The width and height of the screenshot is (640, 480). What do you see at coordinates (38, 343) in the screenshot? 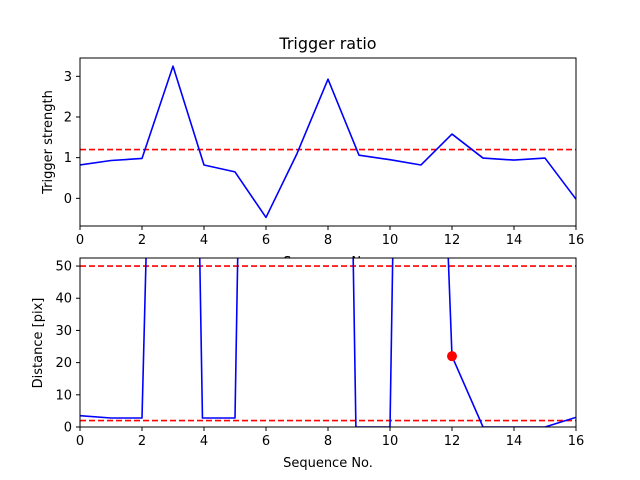
I see `y-axis-label: Distance [pix]` at bounding box center [38, 343].